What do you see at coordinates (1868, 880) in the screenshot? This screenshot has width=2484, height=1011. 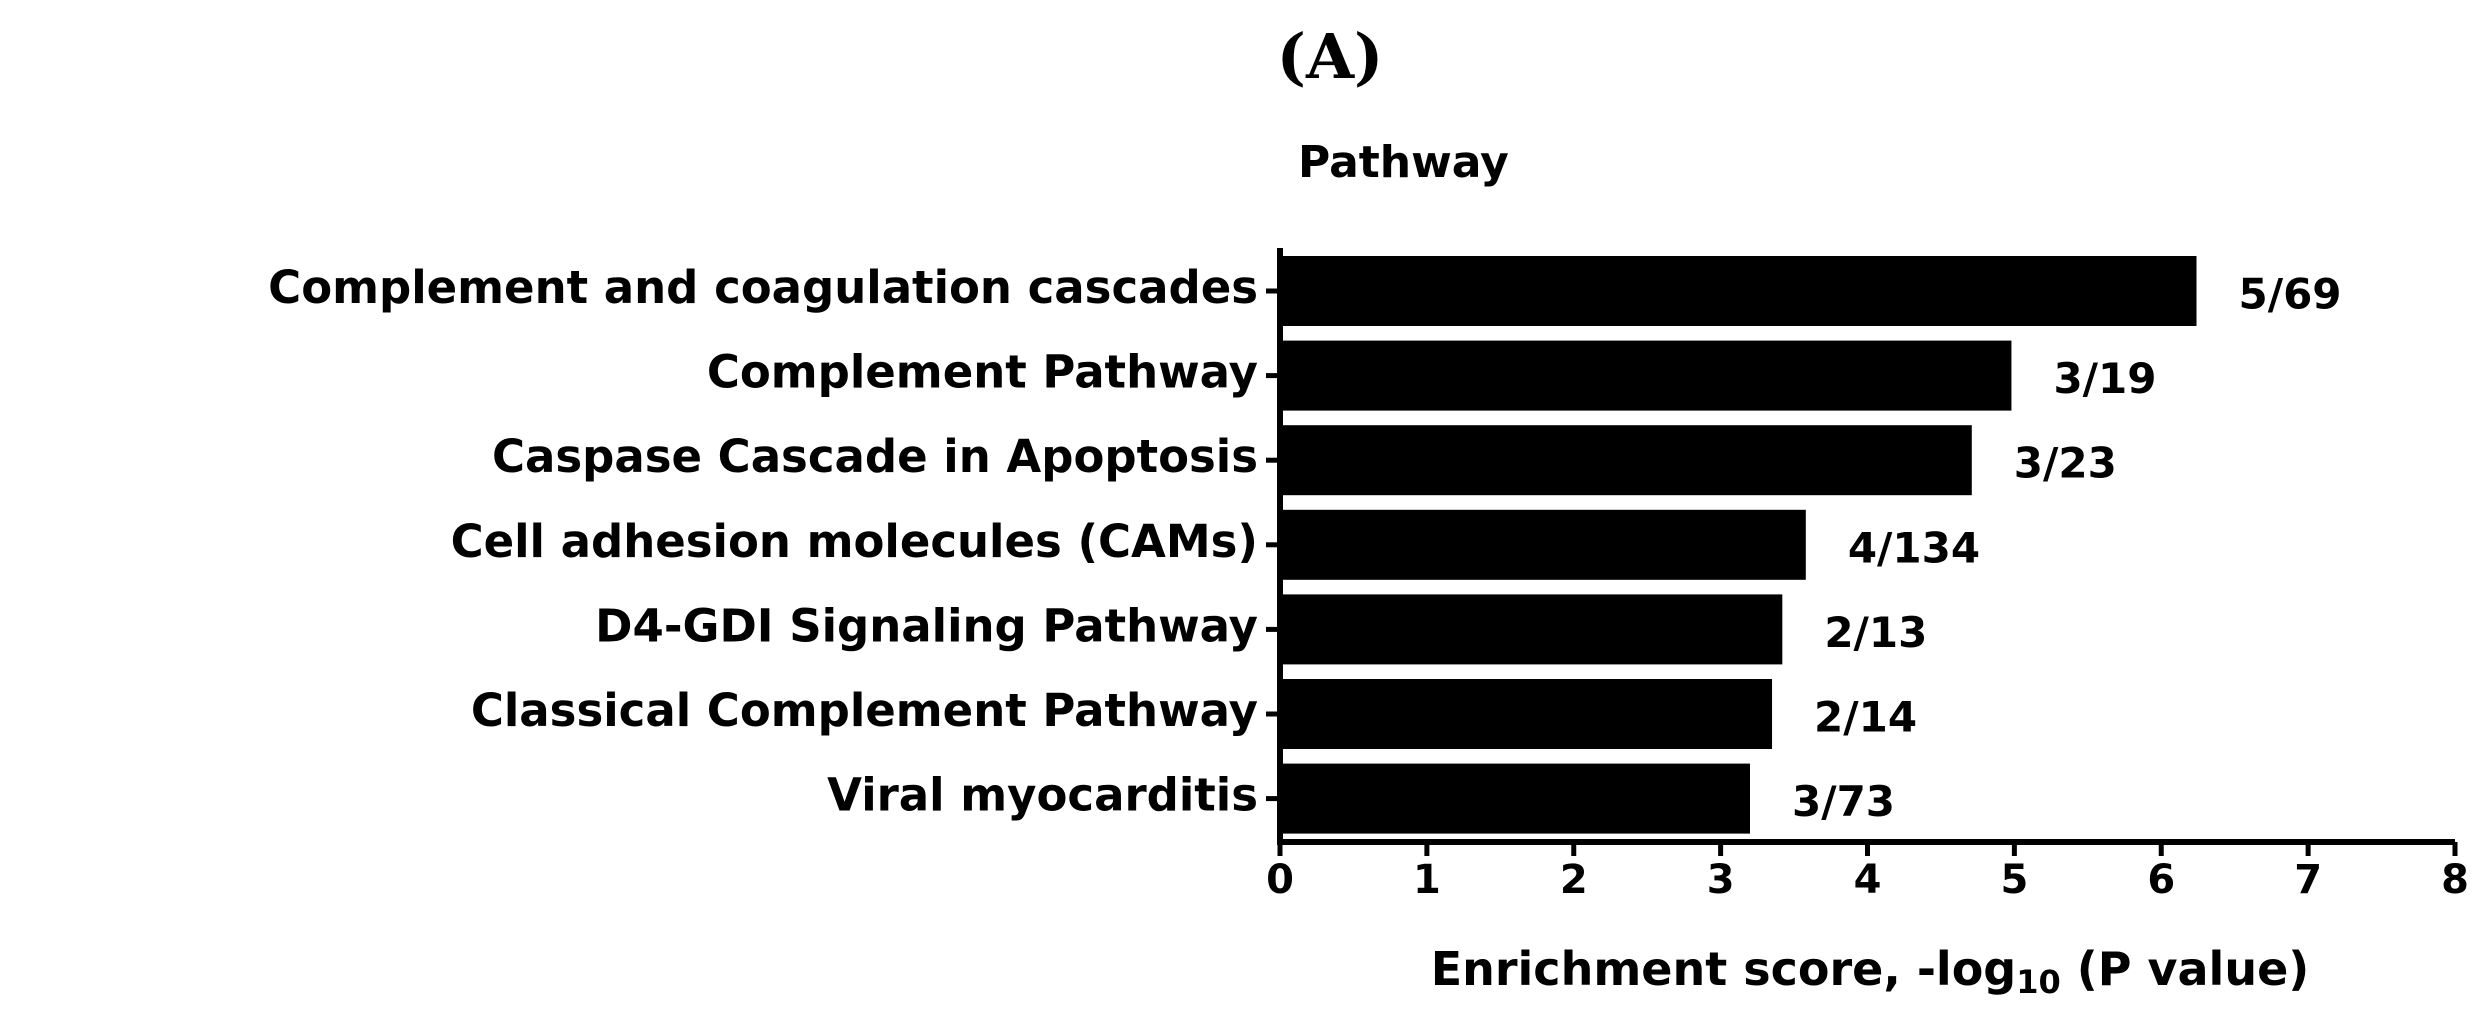 I see `x-tick-label: 4` at bounding box center [1868, 880].